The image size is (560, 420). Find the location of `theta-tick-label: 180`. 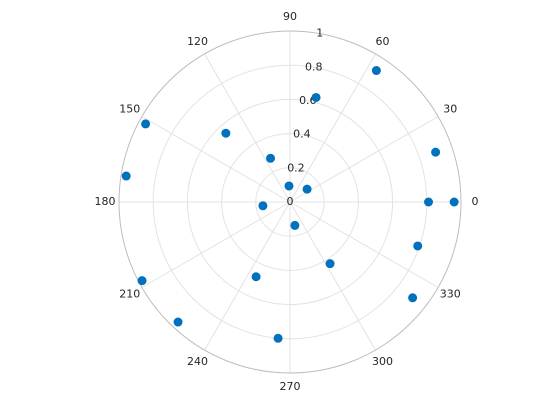

theta-tick-label: 180 is located at coordinates (105, 201).